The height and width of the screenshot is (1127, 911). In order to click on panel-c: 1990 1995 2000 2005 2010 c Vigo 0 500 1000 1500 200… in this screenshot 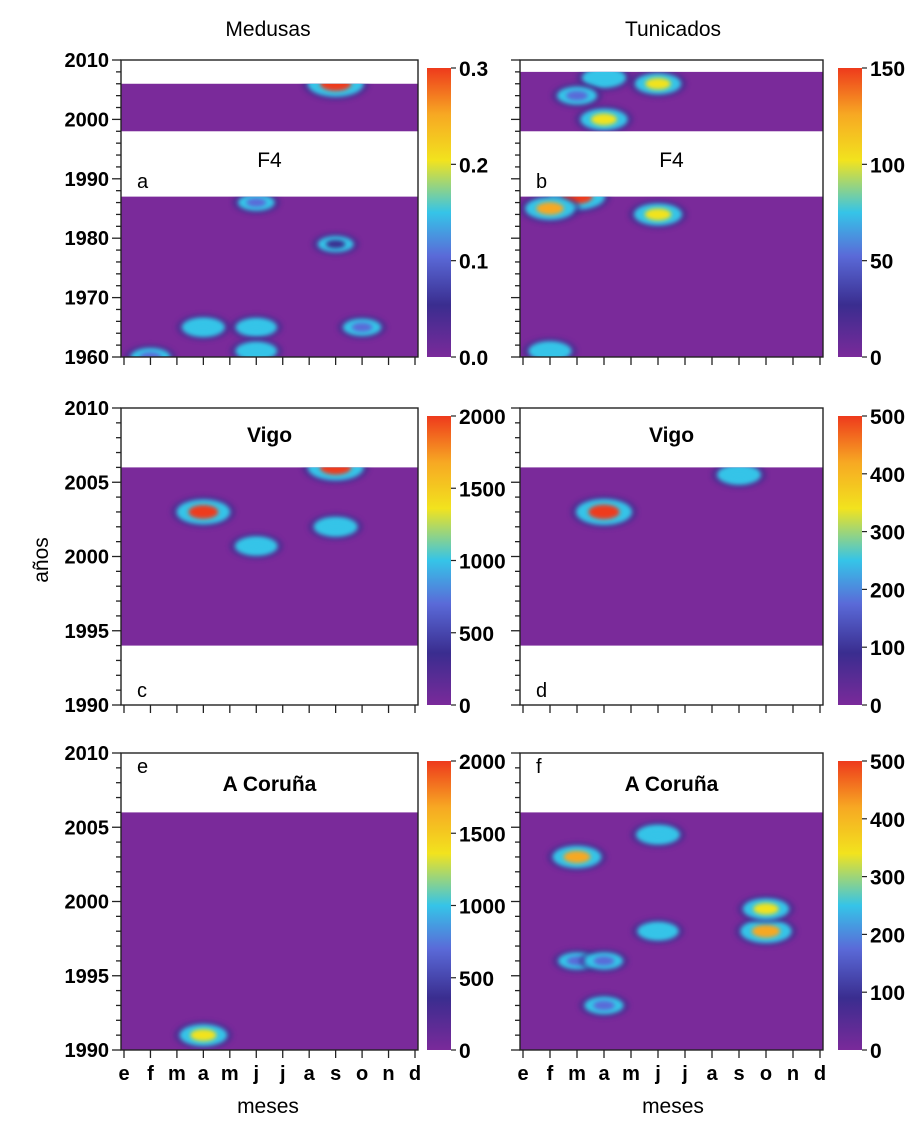, I will do `click(285, 558)`.